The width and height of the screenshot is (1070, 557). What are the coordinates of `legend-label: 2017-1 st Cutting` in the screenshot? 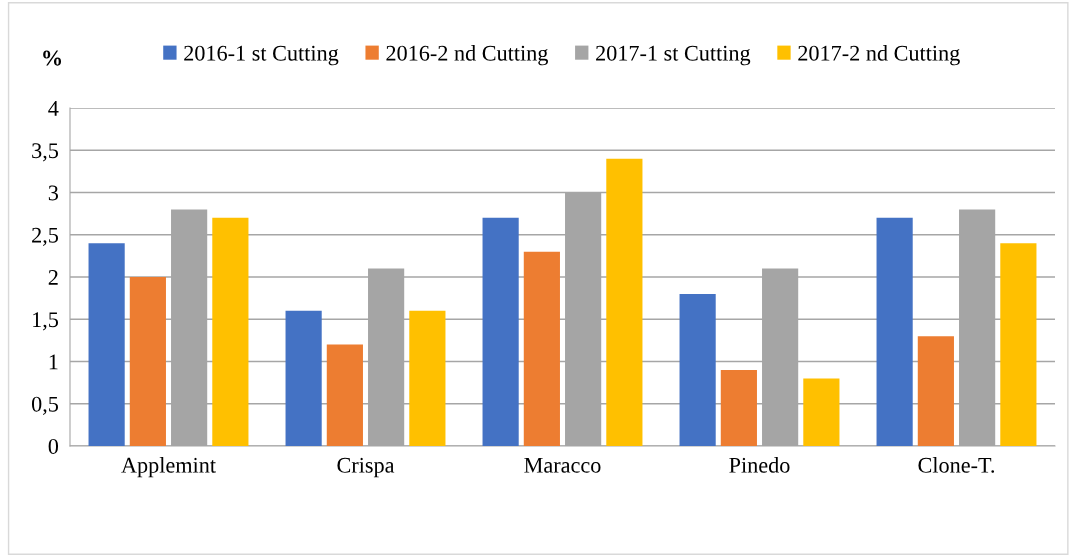 It's located at (673, 55).